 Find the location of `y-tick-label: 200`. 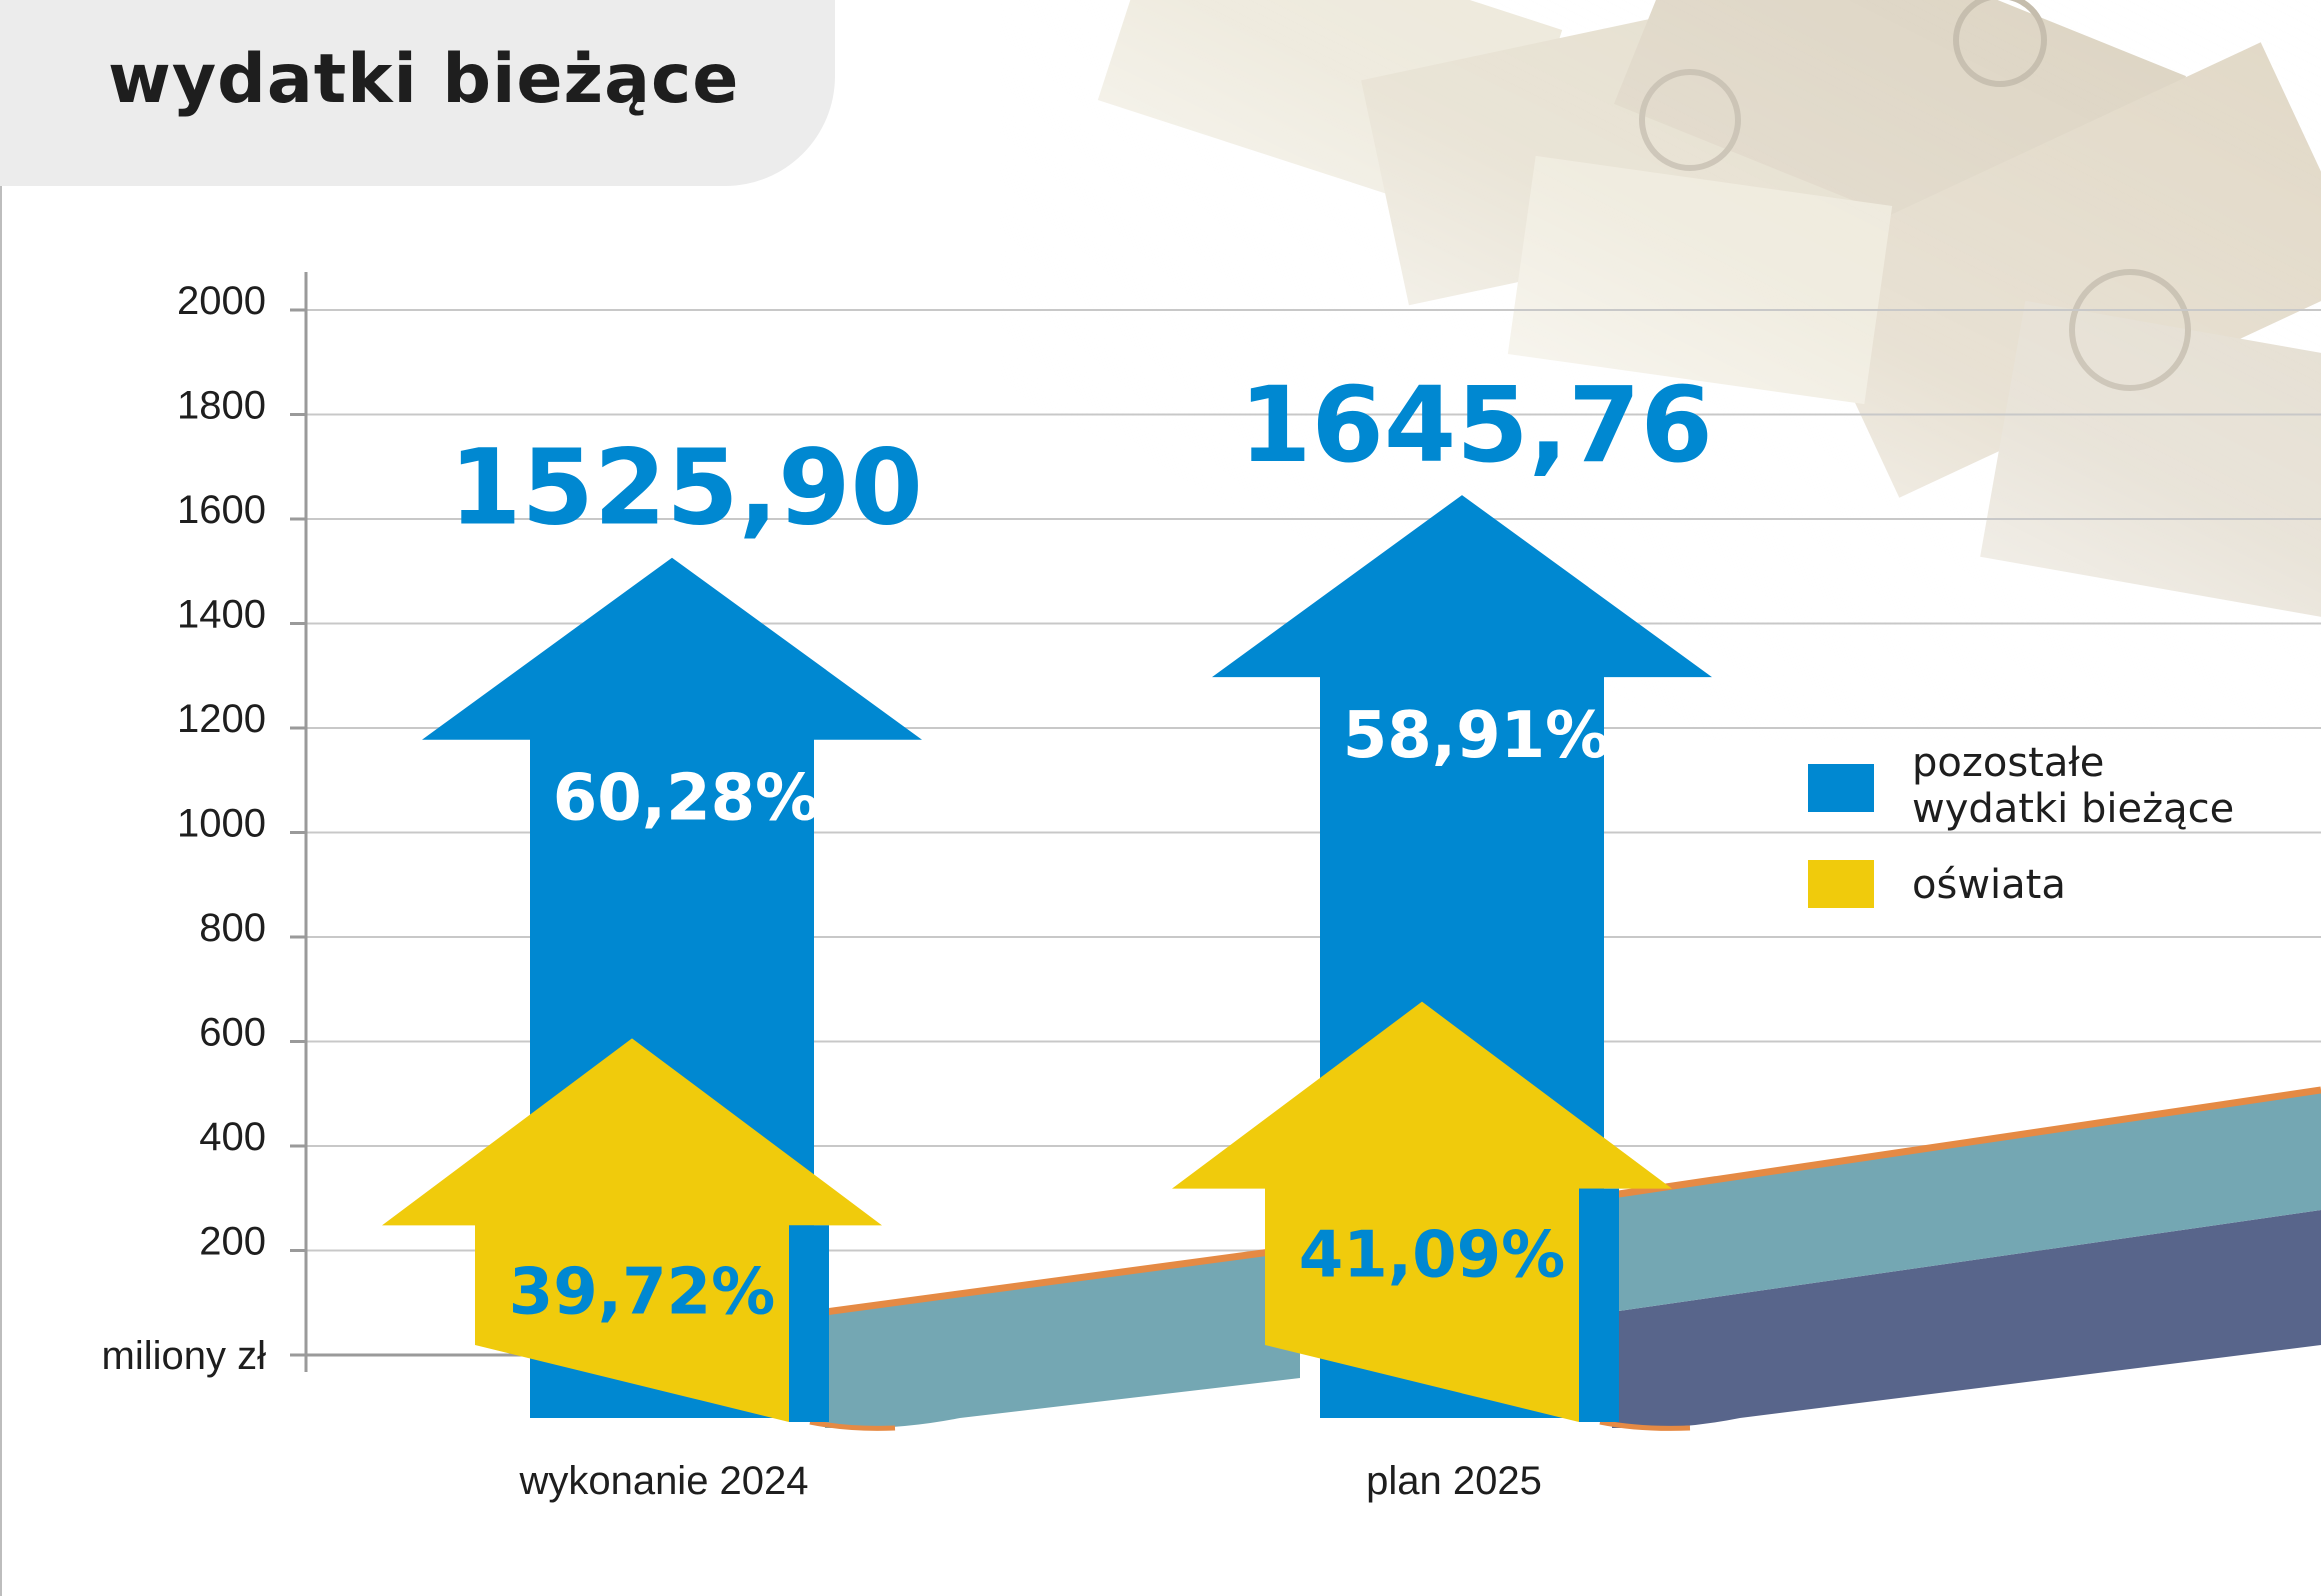

y-tick-label: 200 is located at coordinates (232, 1242).